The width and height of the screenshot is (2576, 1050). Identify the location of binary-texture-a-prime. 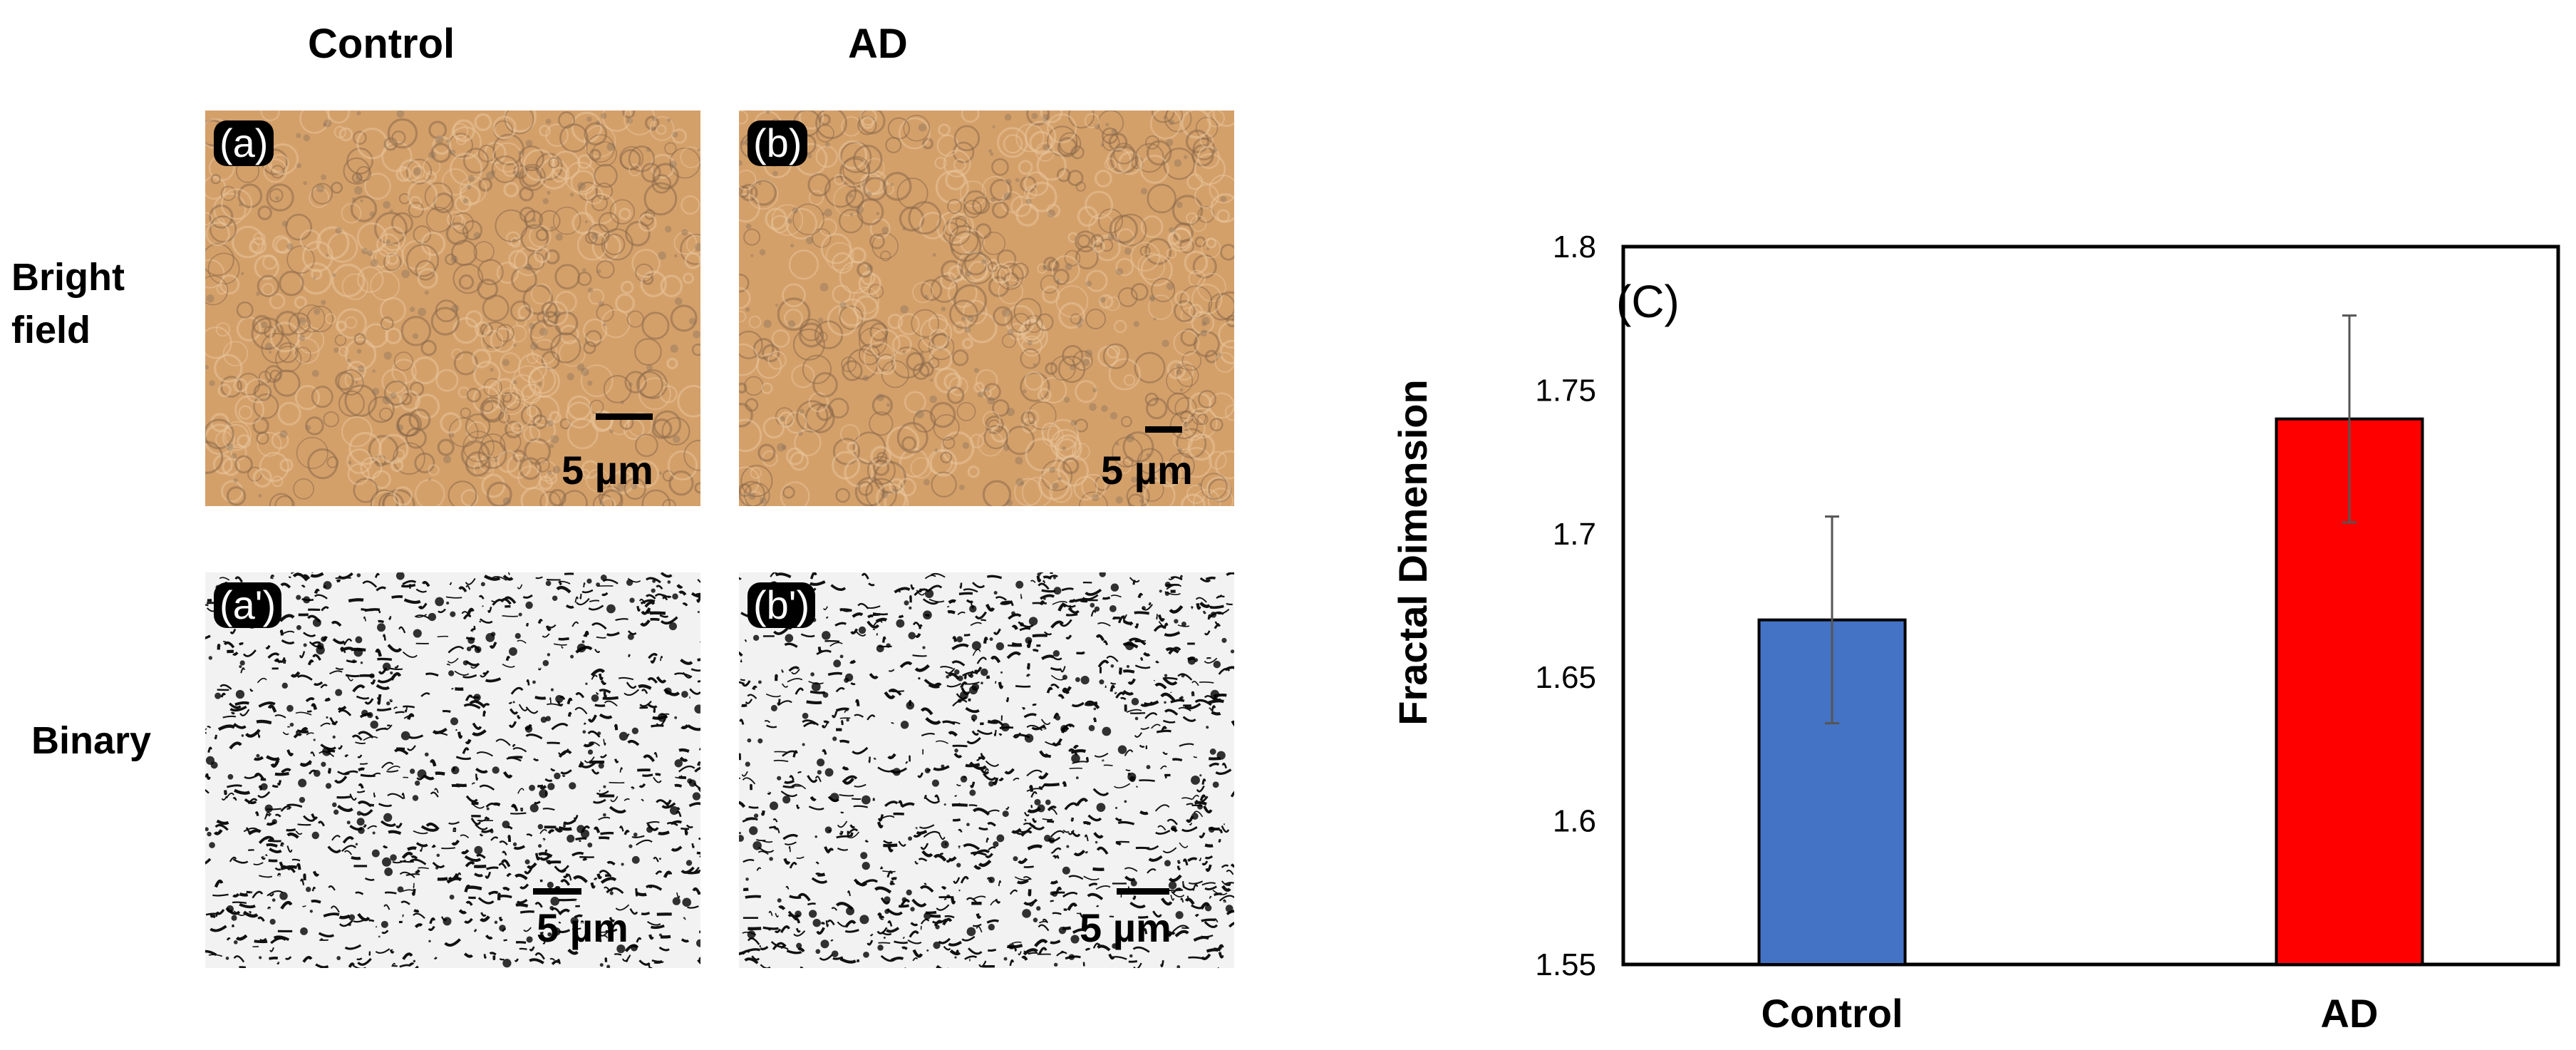
(452, 770).